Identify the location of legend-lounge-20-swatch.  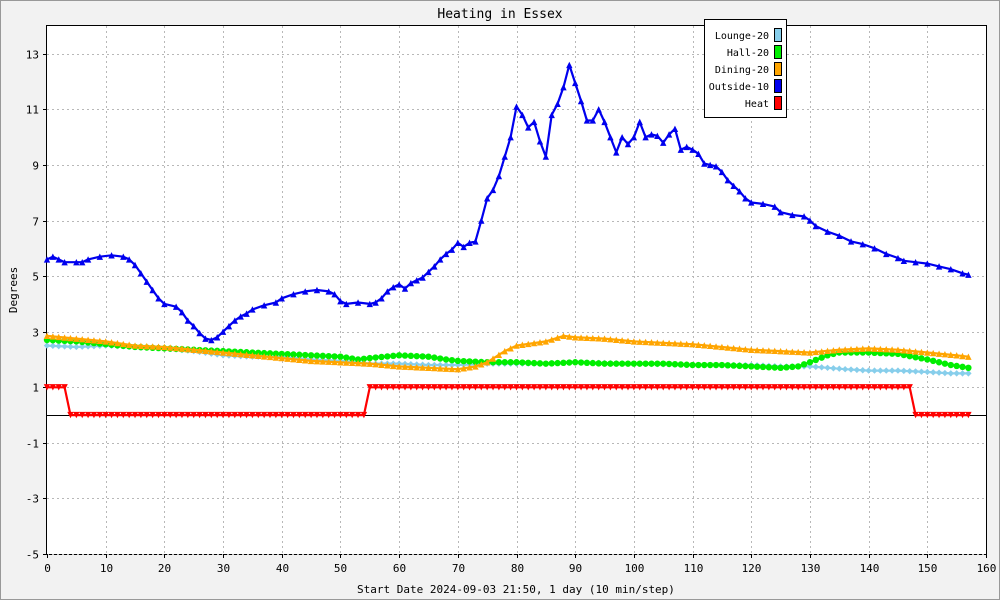
(778, 35).